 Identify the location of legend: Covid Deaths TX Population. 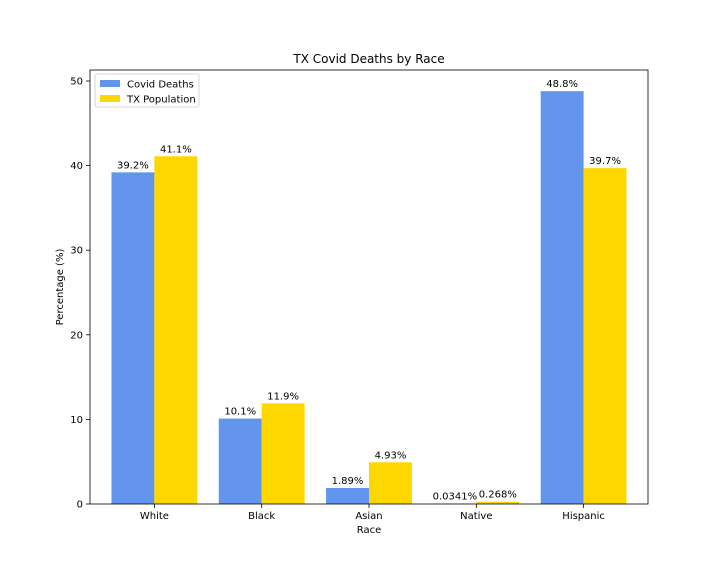
(147, 90).